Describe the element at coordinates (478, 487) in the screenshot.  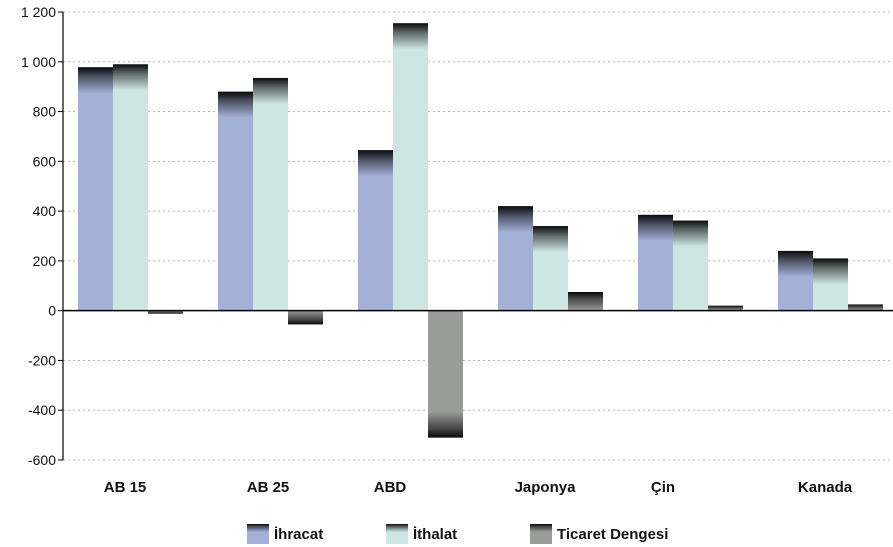
I see `x-axis-category-labels: AB 15 AB 25 ABD Japonya Çin Kanada` at that location.